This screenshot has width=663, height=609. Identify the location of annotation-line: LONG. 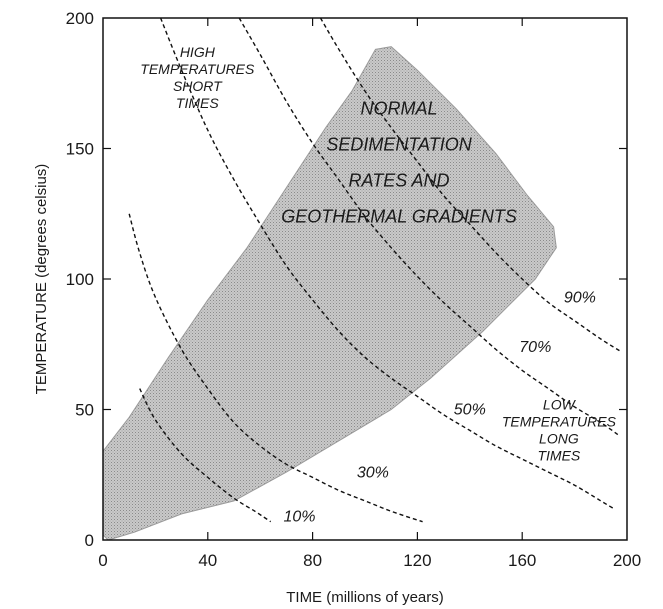
(559, 439).